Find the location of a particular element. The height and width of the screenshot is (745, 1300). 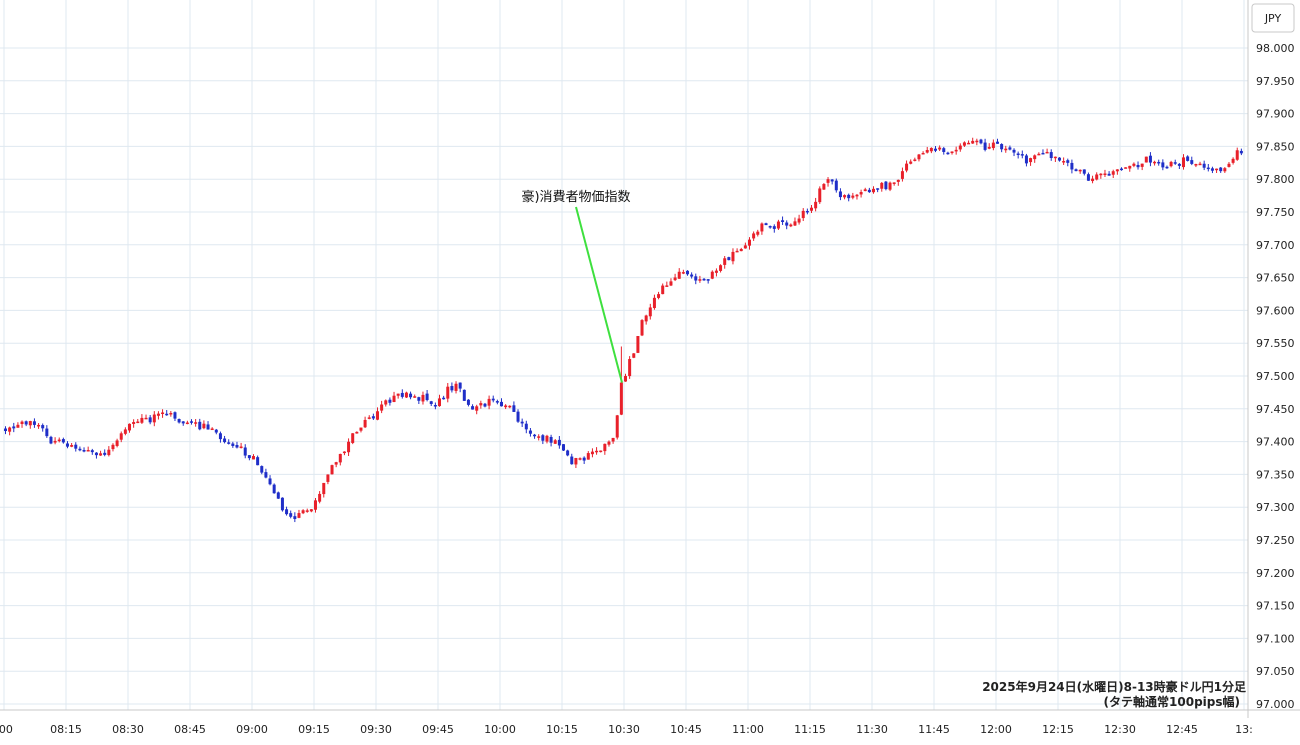

currency-box is located at coordinates (1273, 18).